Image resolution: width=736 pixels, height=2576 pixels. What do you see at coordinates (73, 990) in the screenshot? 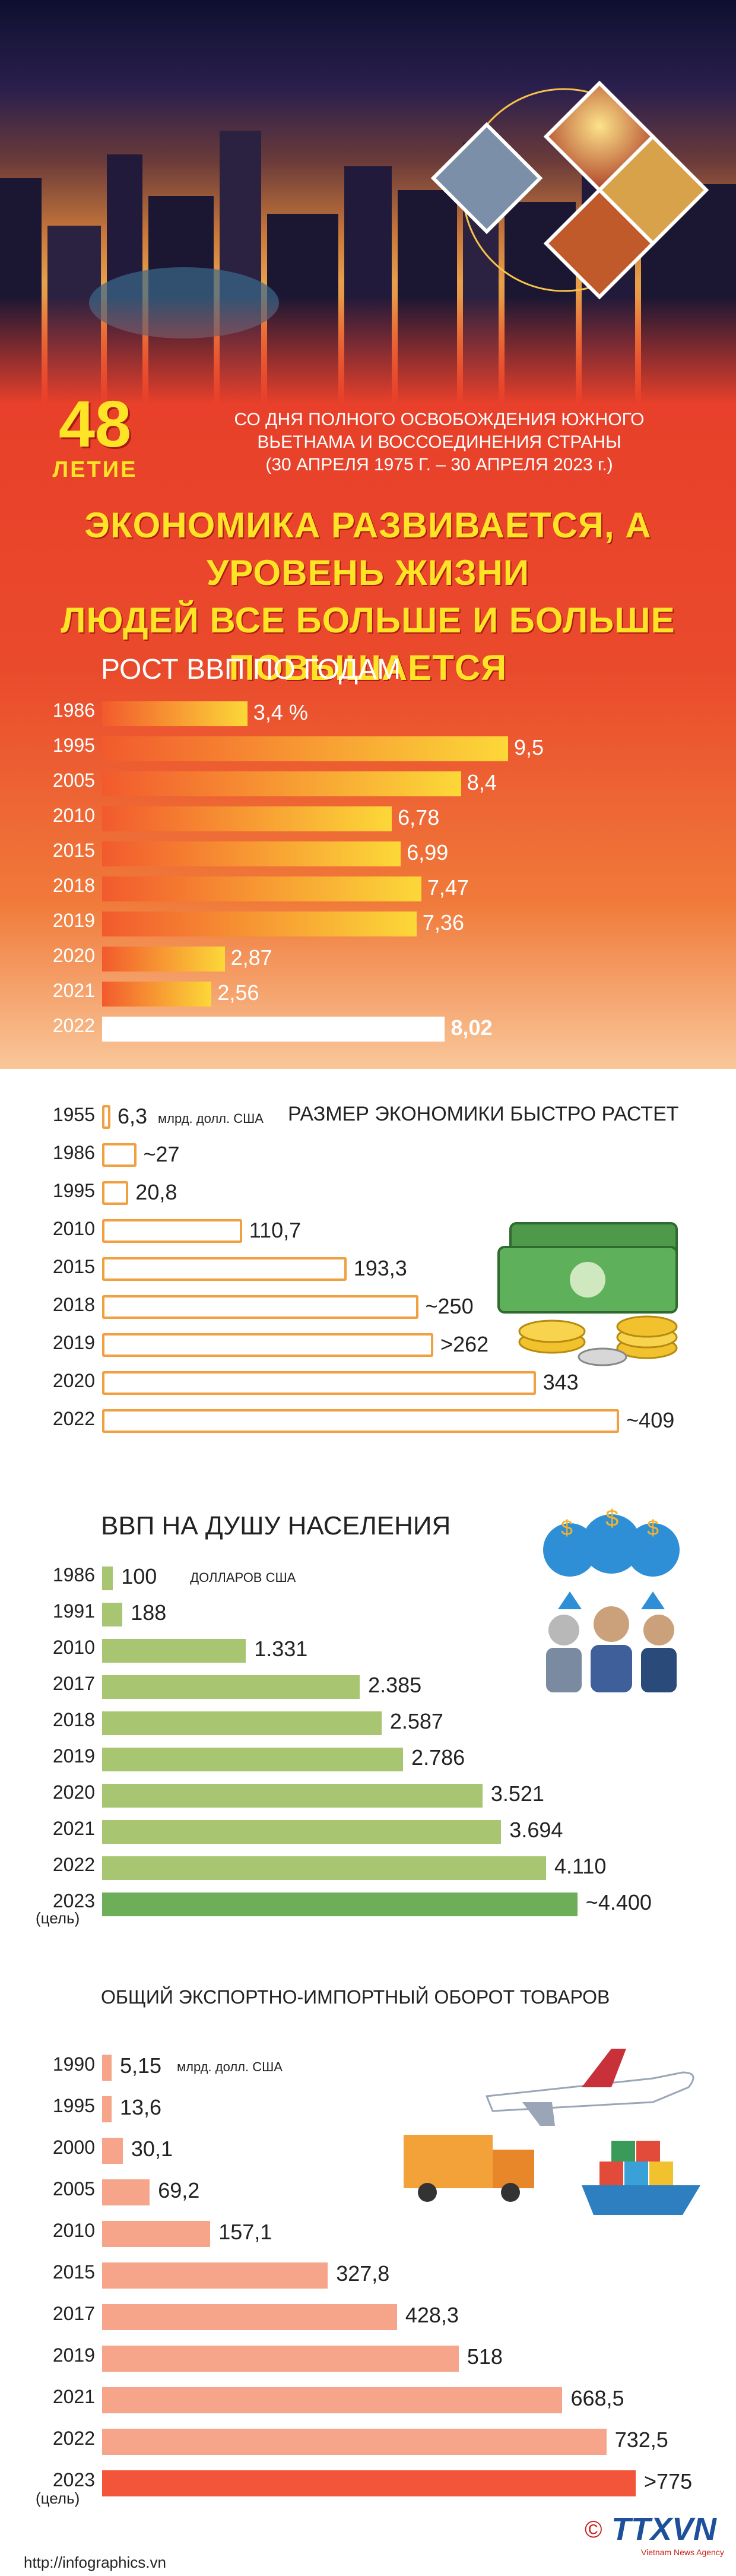
I see `chart1-year-label: 2021` at bounding box center [73, 990].